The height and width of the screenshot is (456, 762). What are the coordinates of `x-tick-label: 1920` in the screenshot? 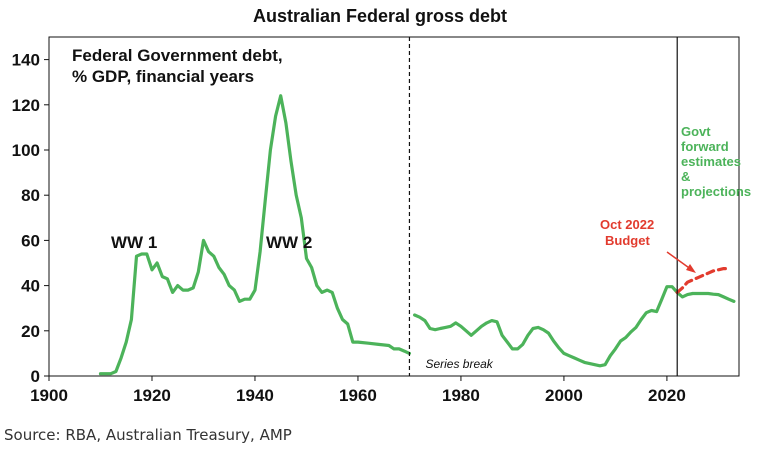 It's located at (152, 395).